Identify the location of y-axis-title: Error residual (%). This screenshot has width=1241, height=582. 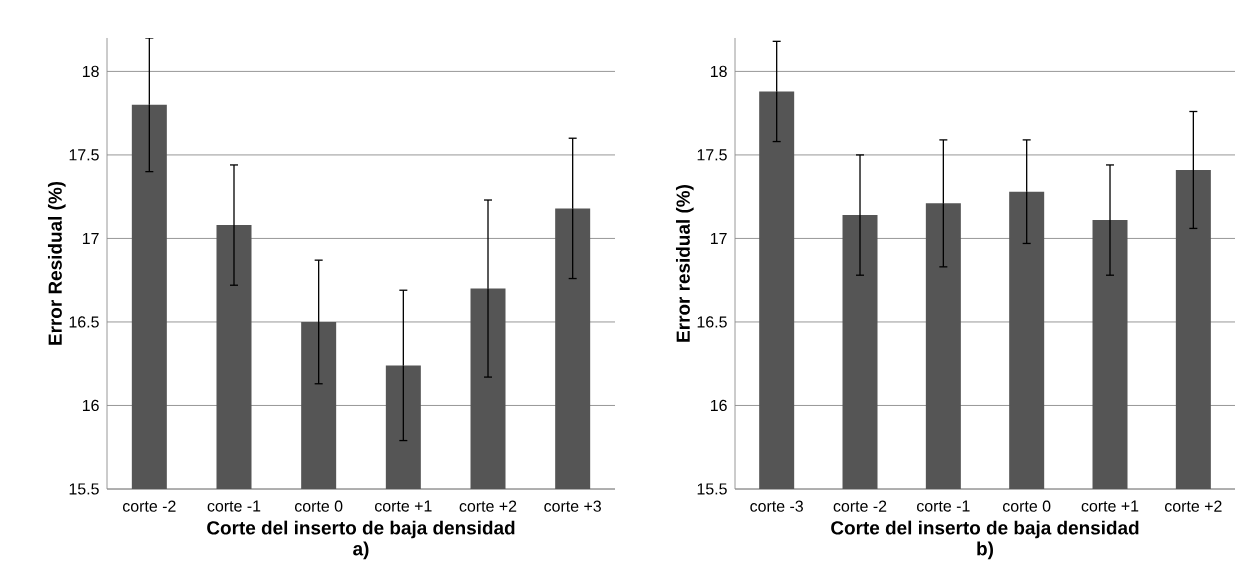
(684, 263).